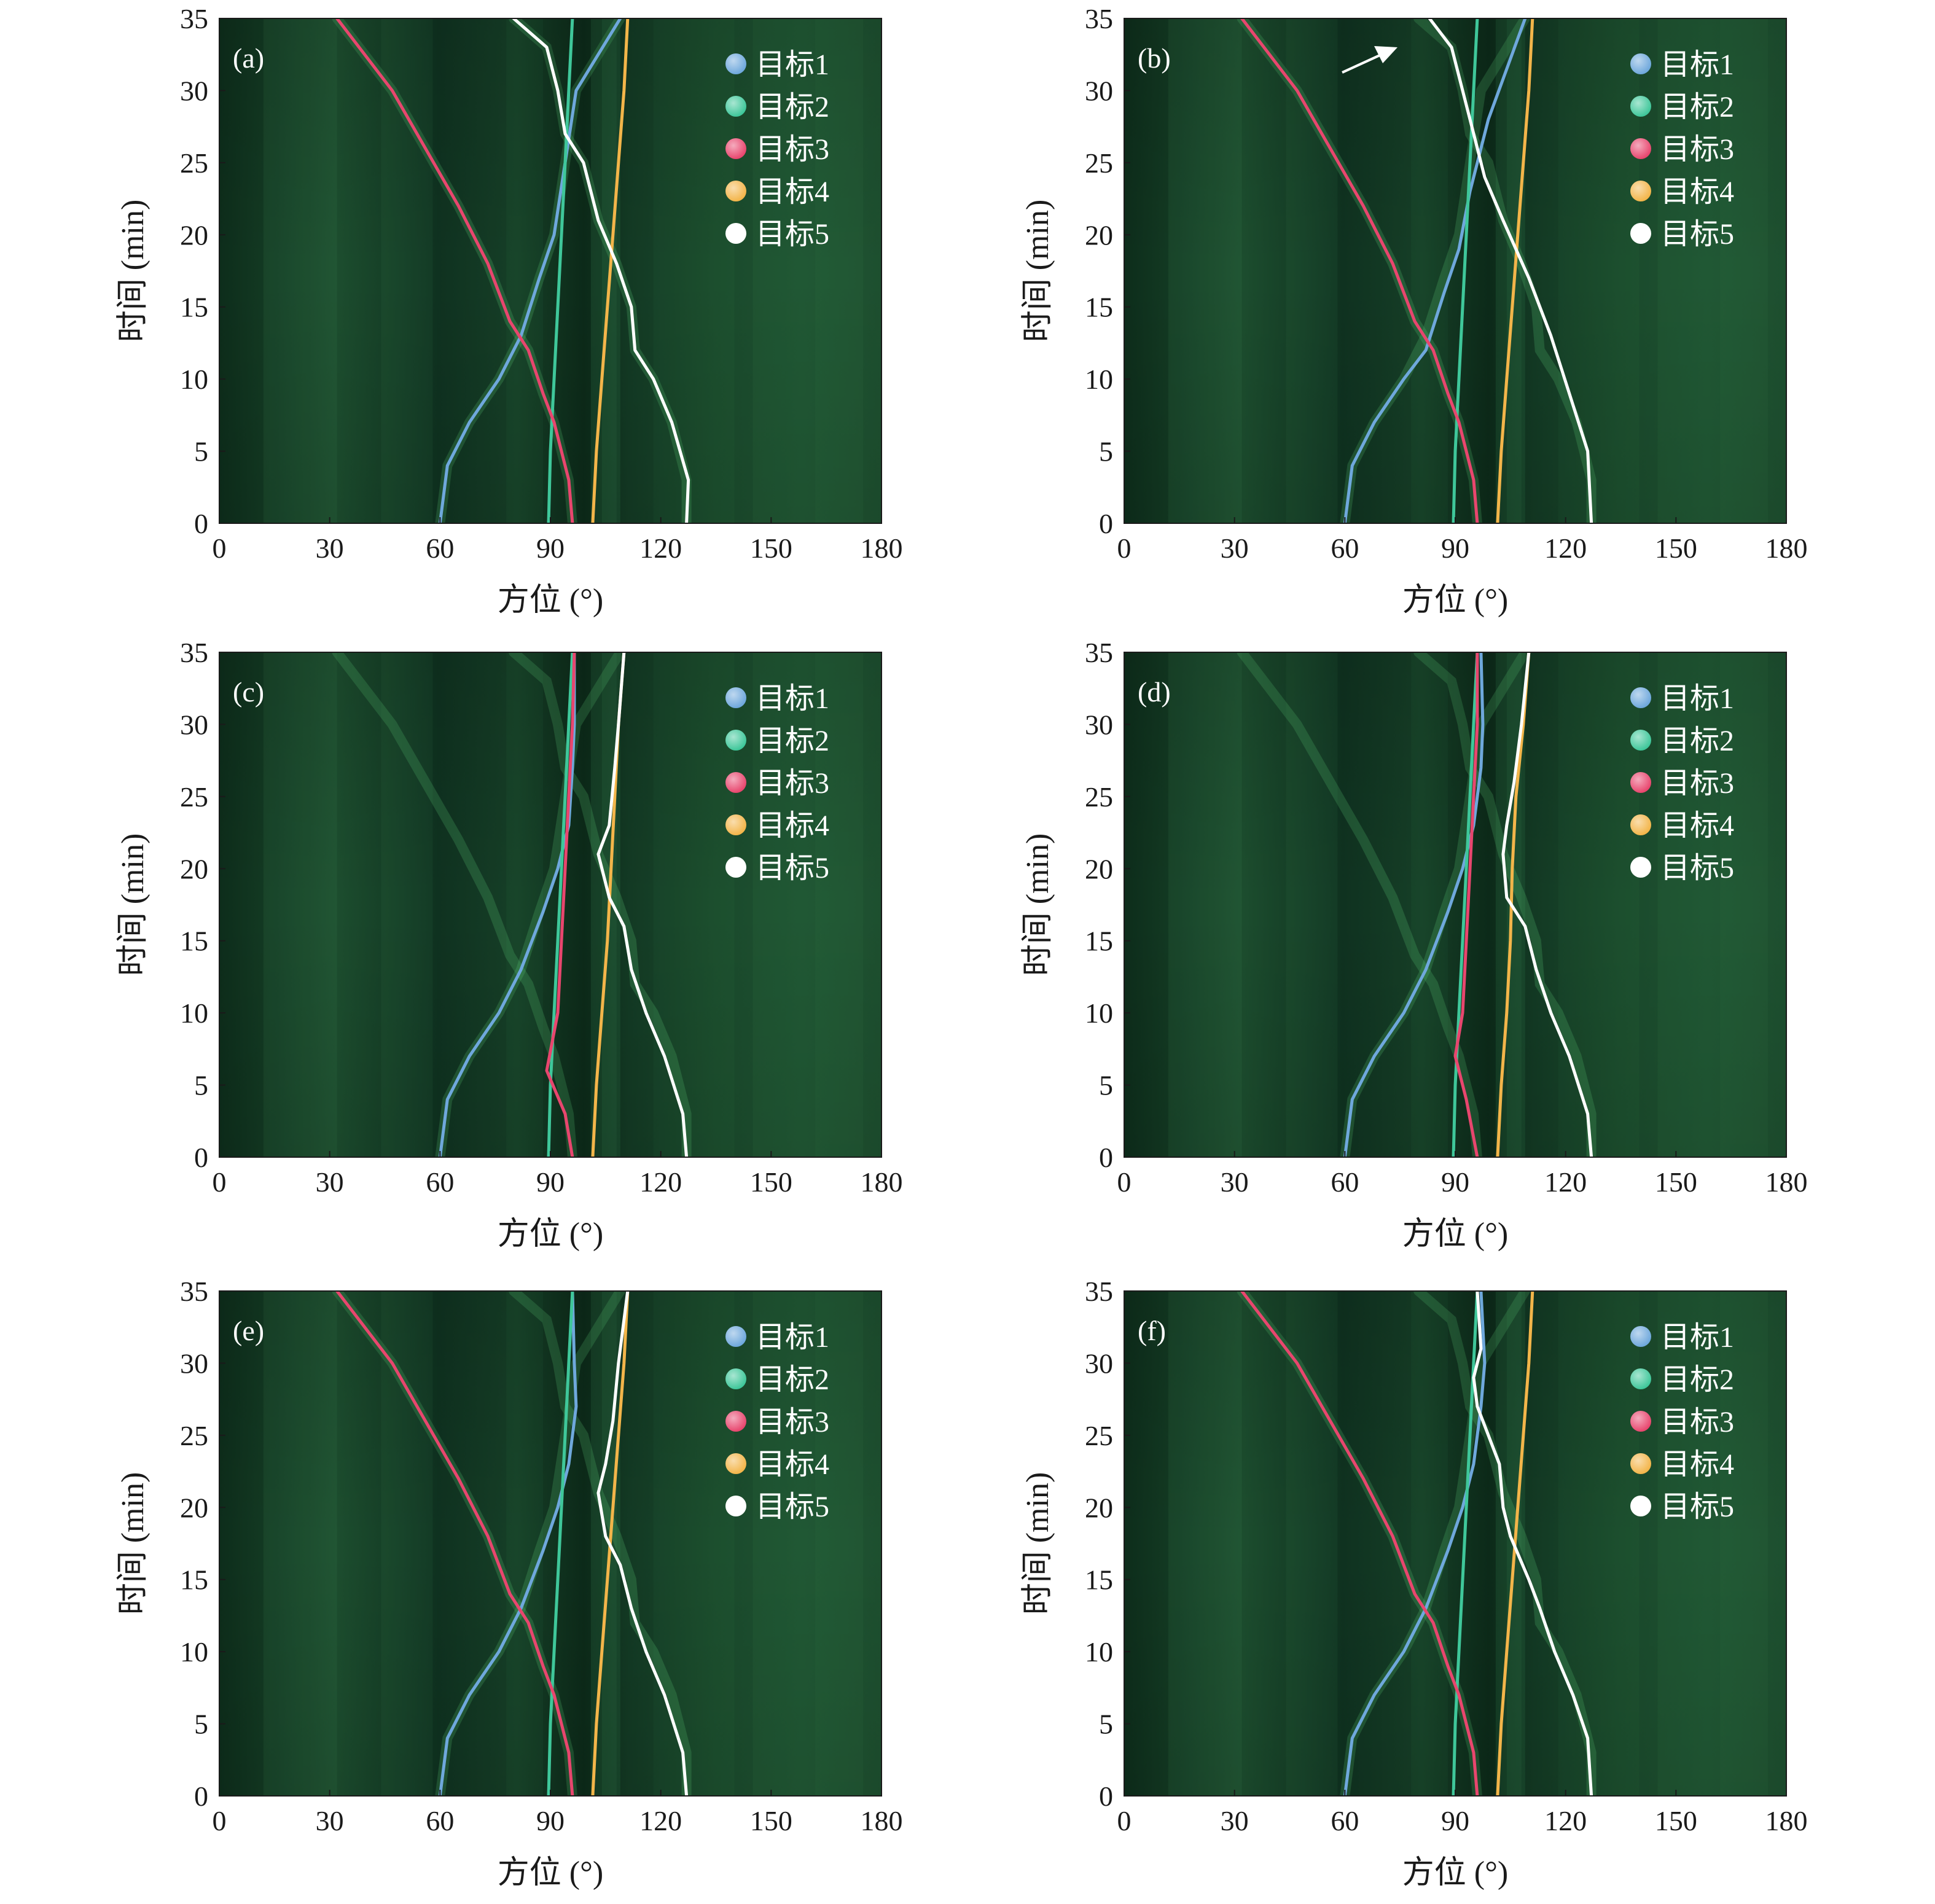  I want to click on legend: 目标1 目标2 目标3 目标4 目标5, so click(777, 1422).